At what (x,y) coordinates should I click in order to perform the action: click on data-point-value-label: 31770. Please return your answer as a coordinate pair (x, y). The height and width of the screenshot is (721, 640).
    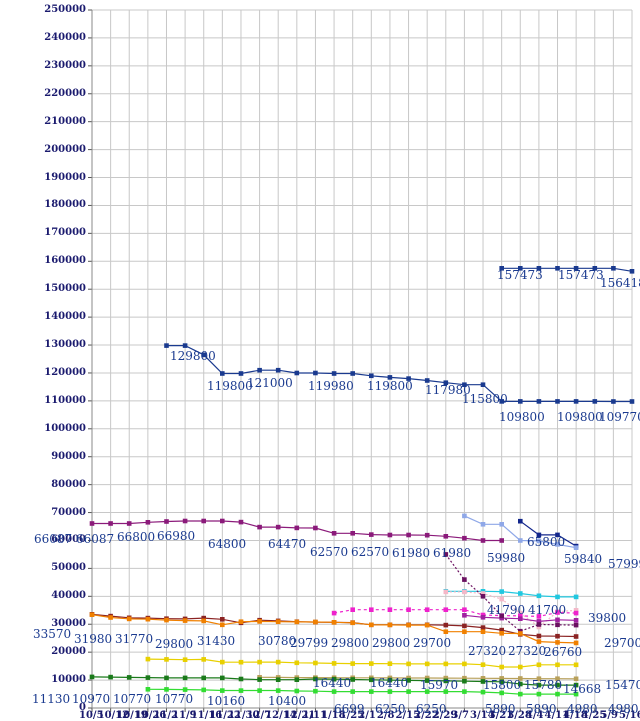
    Looking at the image, I should click on (134, 639).